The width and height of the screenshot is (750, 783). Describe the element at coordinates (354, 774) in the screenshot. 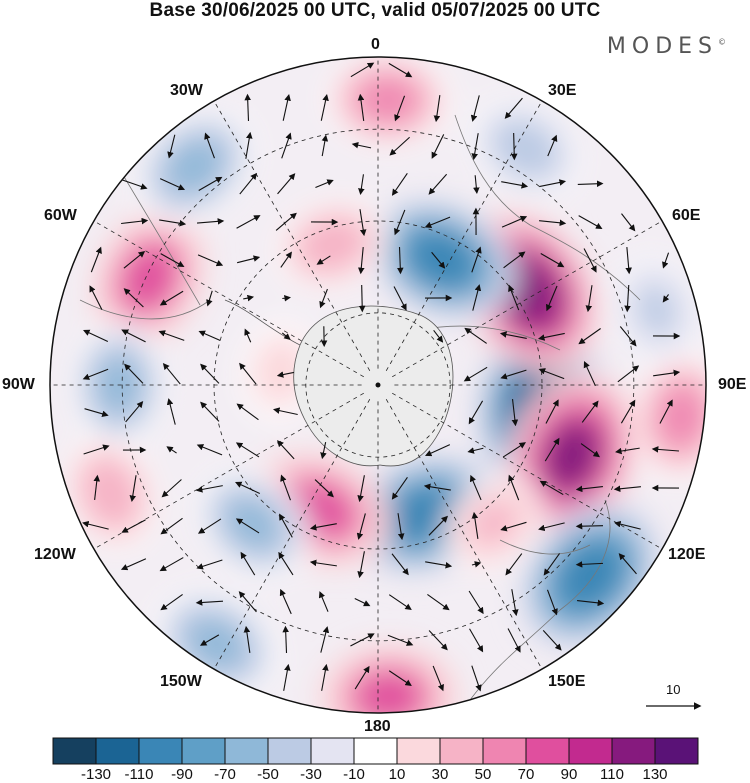

I see `colorbar-tick-label: -10` at that location.